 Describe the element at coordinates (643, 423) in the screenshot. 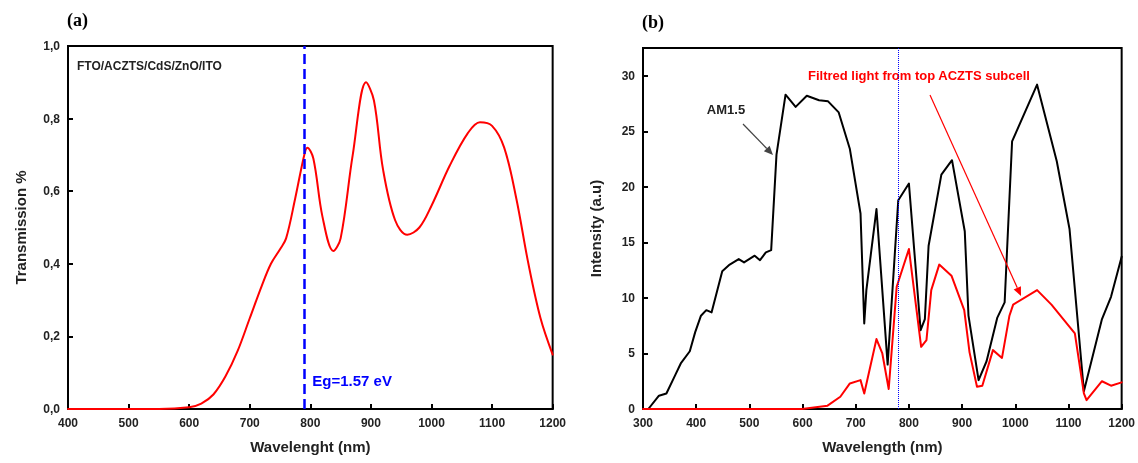

I see `x-tick-label: 300` at that location.